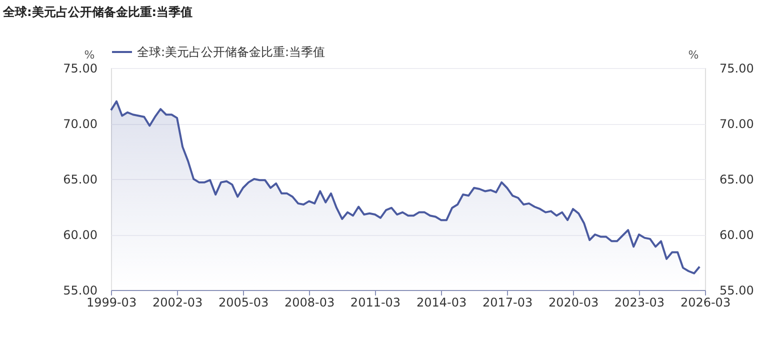 This screenshot has height=343, width=761. I want to click on y2-tick-label: 70.00, so click(737, 124).